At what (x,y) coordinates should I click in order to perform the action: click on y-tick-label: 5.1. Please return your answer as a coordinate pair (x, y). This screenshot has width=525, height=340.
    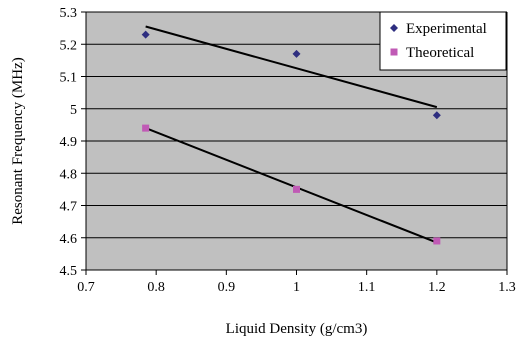
    Looking at the image, I should click on (69, 78).